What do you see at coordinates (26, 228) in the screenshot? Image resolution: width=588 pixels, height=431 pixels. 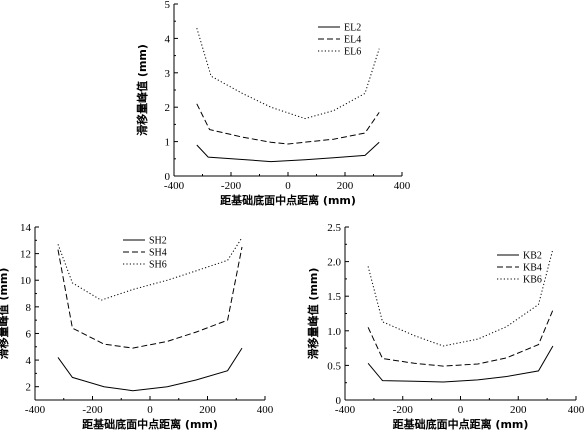 I see `y-tick-label: 14` at bounding box center [26, 228].